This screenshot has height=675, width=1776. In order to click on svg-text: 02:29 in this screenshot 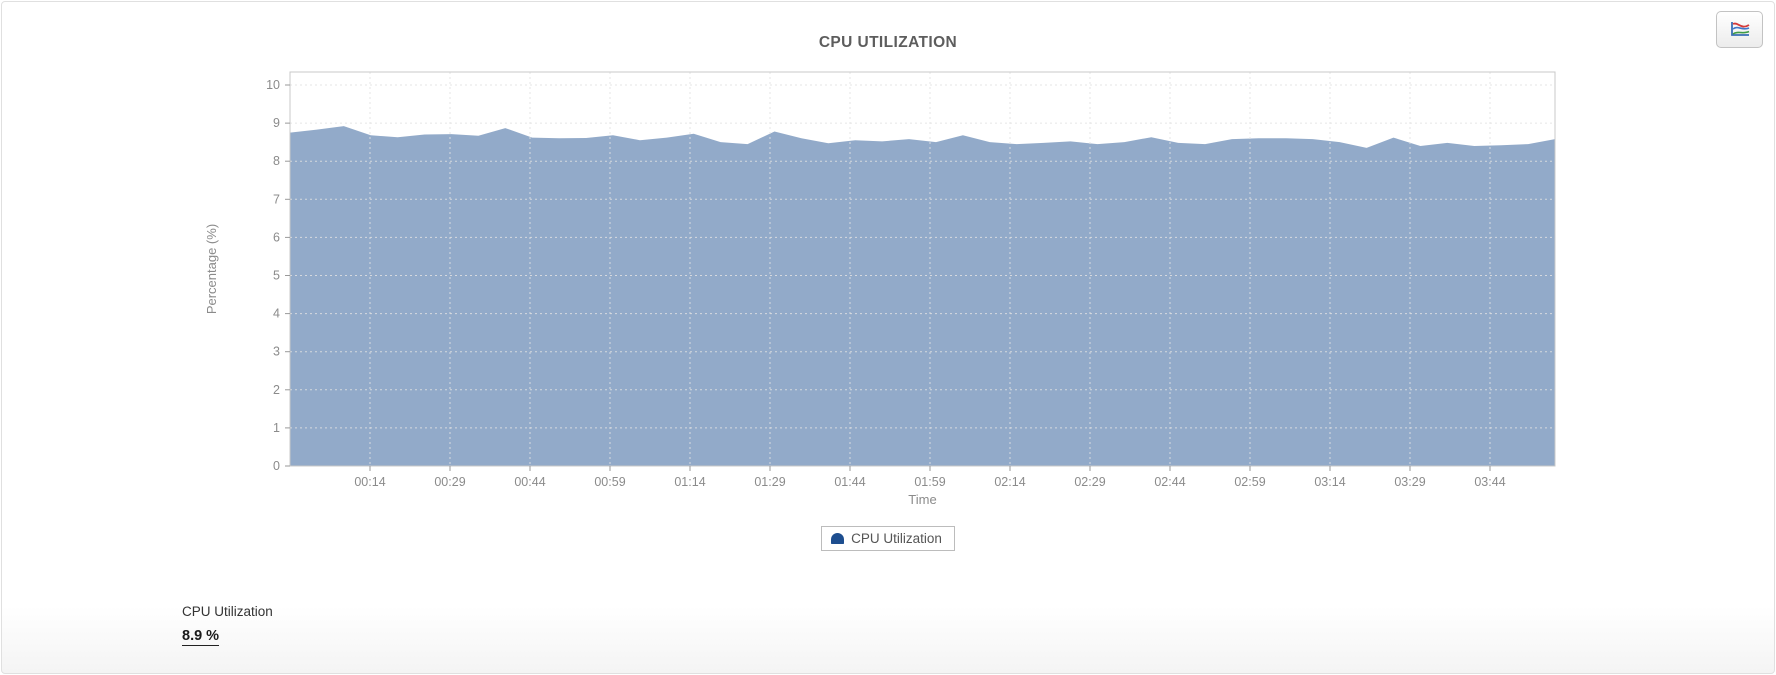, I will do `click(1089, 482)`.